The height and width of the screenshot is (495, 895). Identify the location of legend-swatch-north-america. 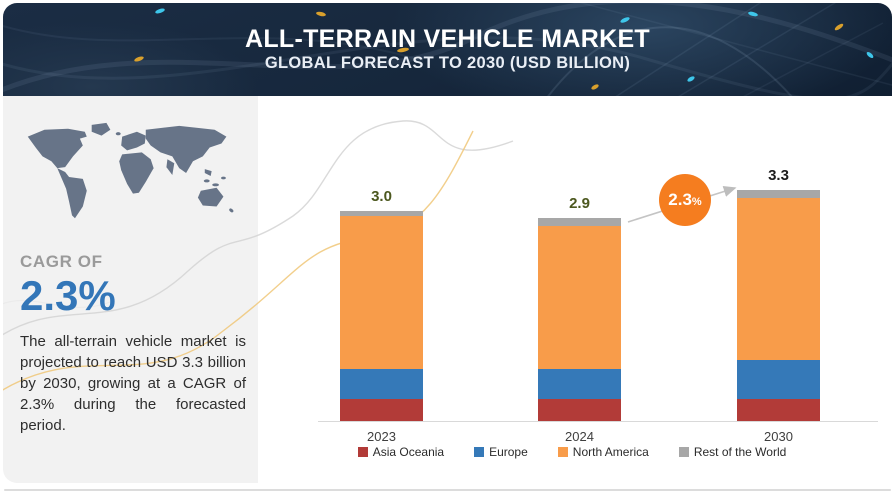
(562, 452).